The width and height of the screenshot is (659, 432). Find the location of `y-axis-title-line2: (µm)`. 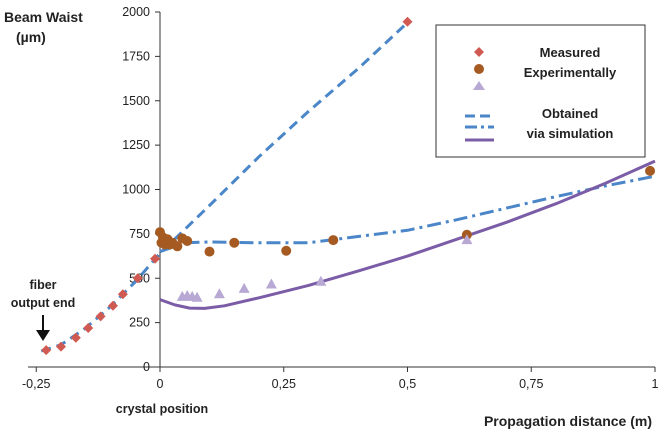

y-axis-title-line2: (µm) is located at coordinates (31, 37).